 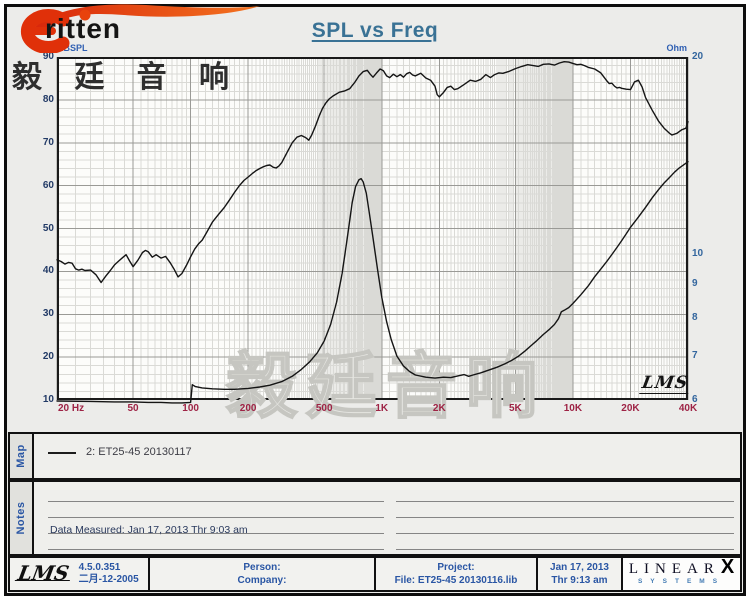 What do you see at coordinates (515, 408) in the screenshot?
I see `freq-tick-label: 5K` at bounding box center [515, 408].